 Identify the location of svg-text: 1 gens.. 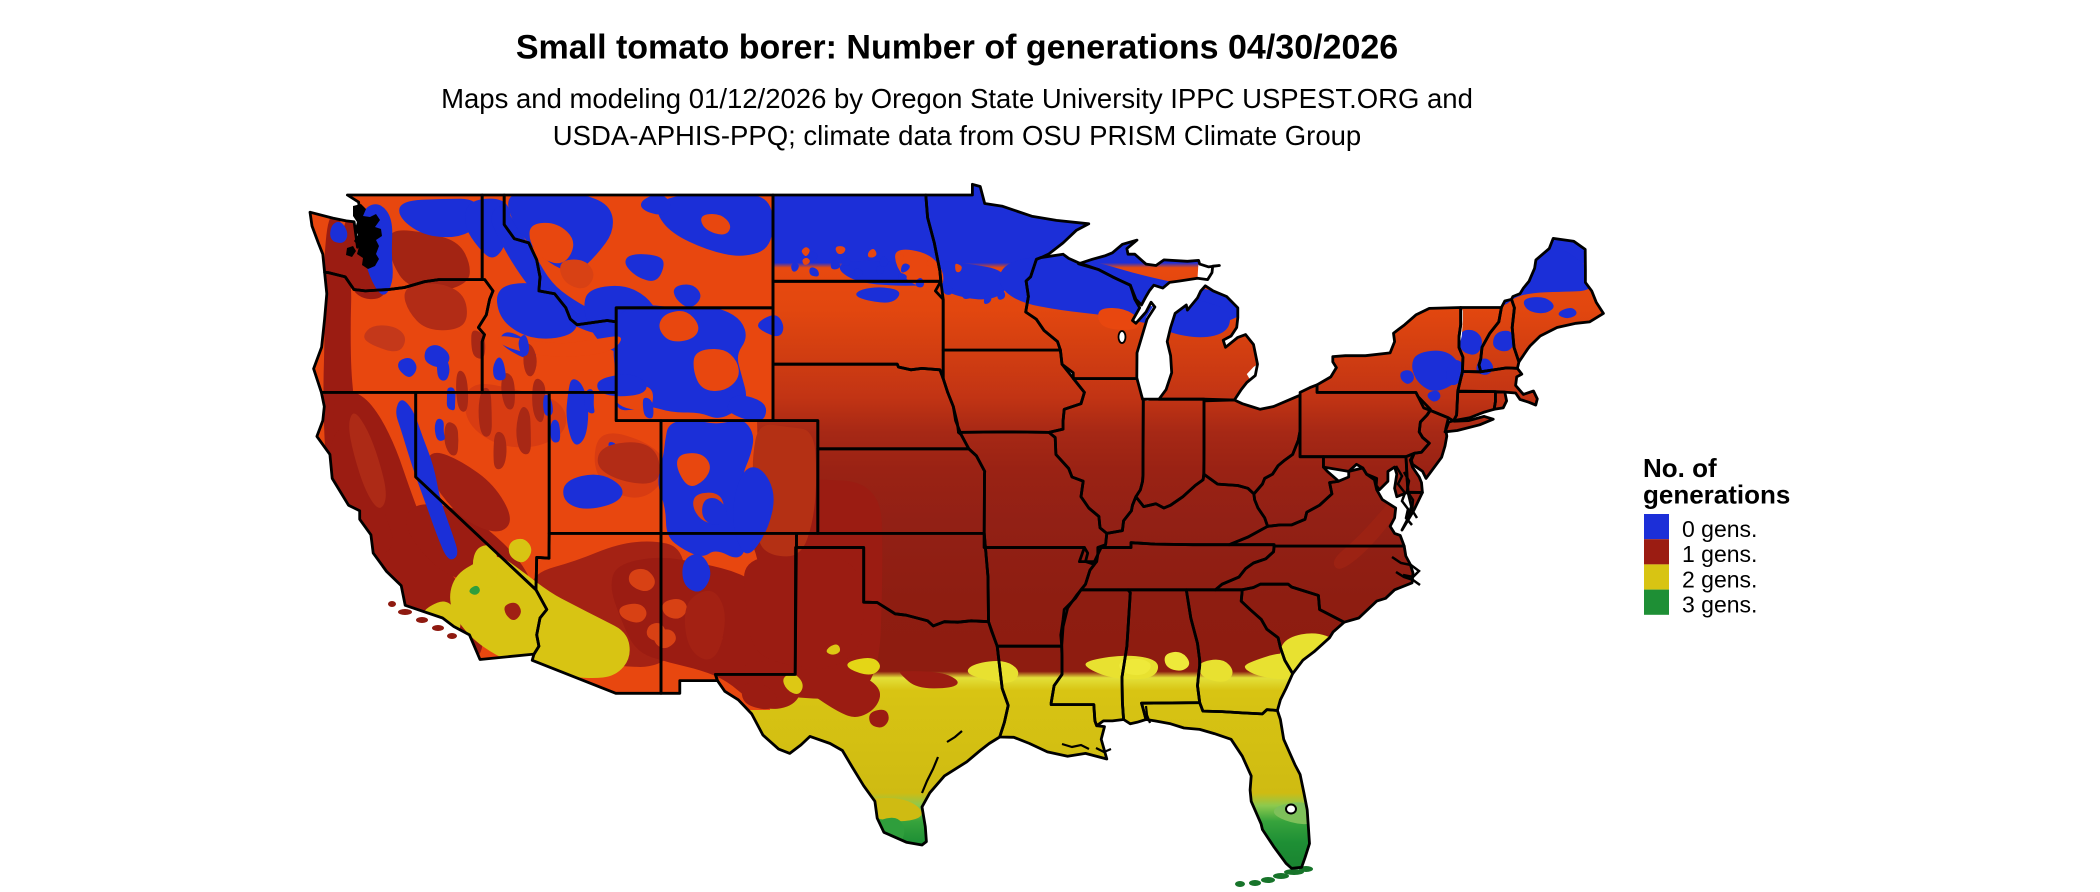
(1719, 554).